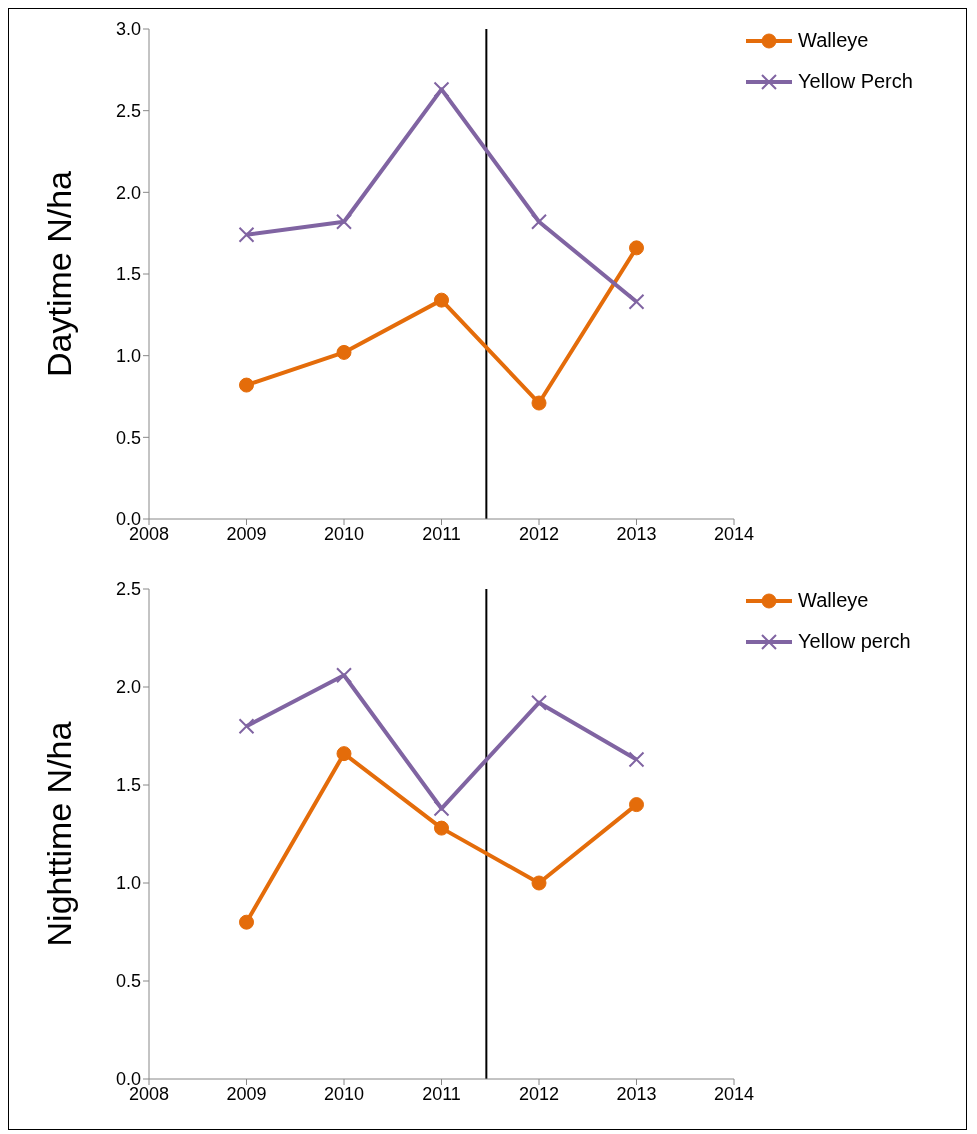 The image size is (977, 1134). Describe the element at coordinates (855, 81) in the screenshot. I see `legend-label: Yellow Perch` at that location.